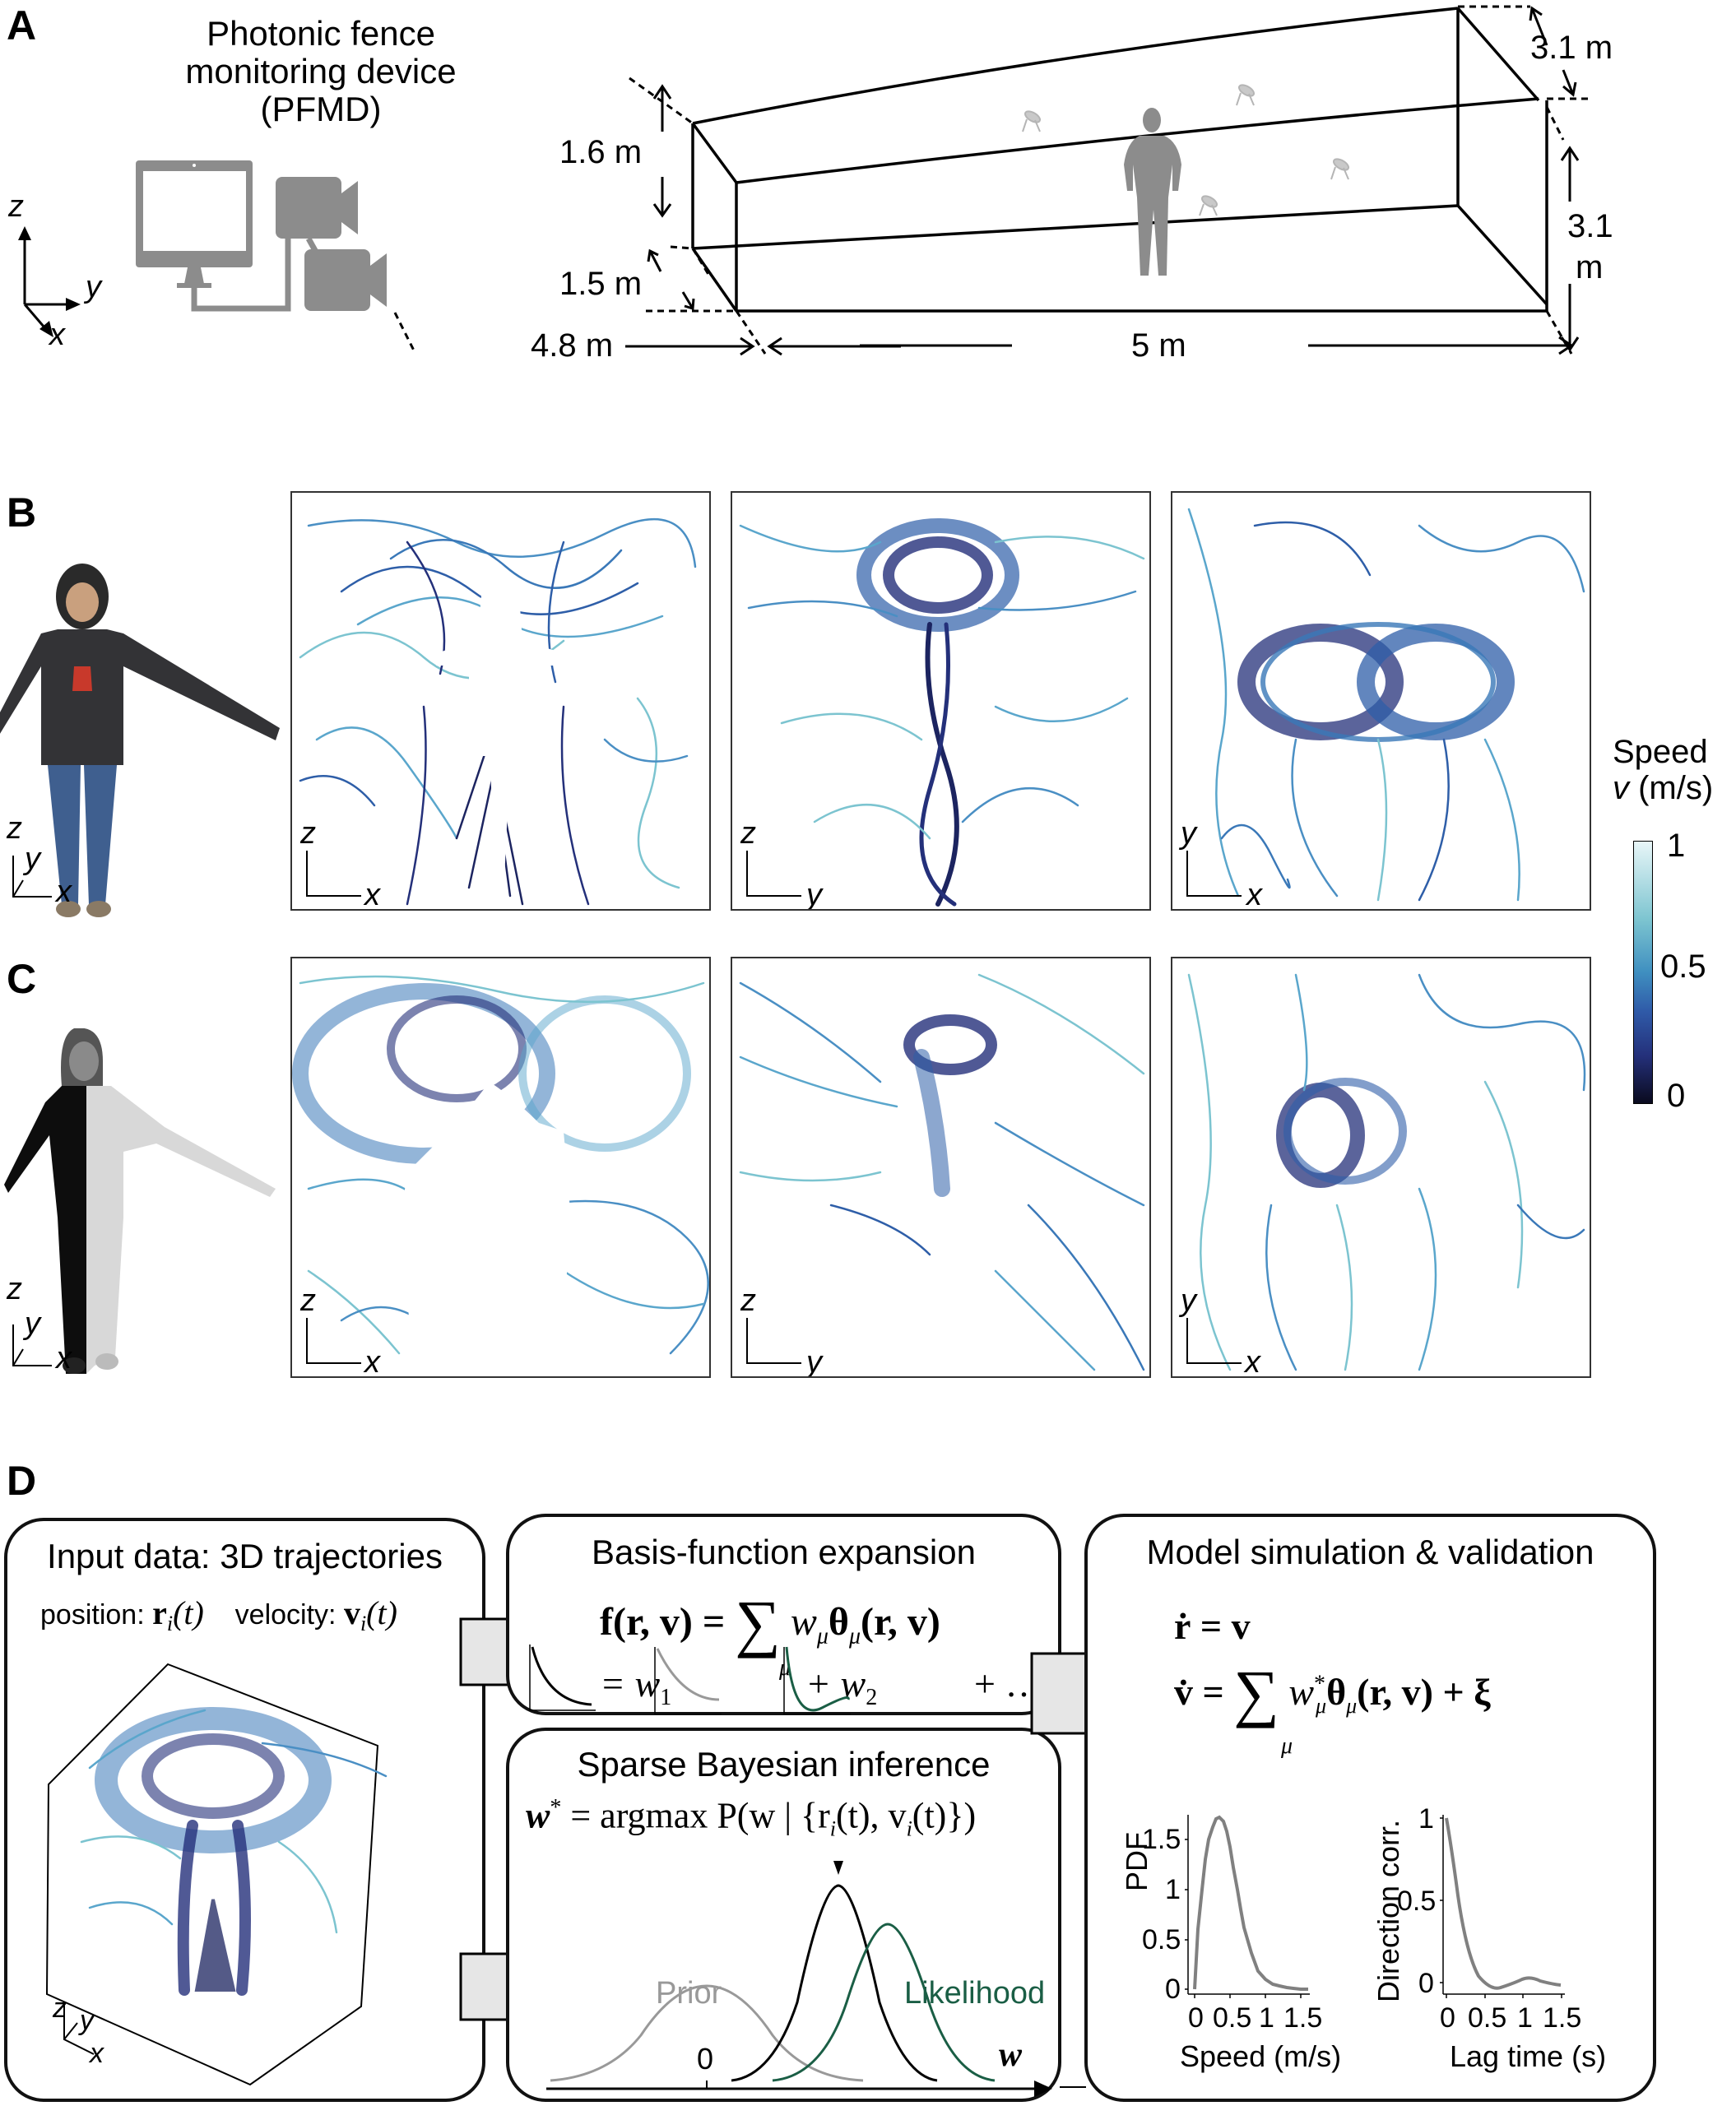 The image size is (1736, 2106). Describe the element at coordinates (216, 1874) in the screenshot. I see `3d-trajectory-hexagon` at that location.